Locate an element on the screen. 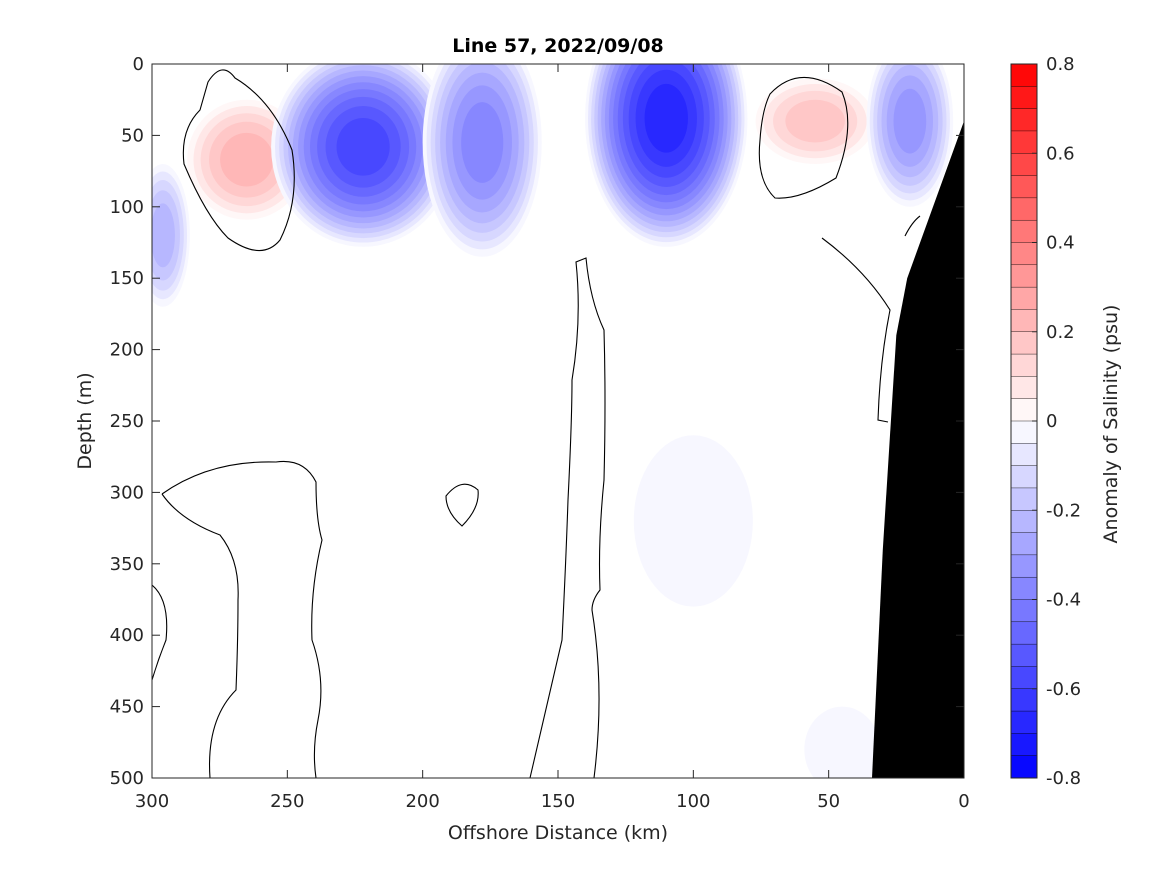 The width and height of the screenshot is (1167, 875). x-tick-label: 50 is located at coordinates (828, 801).